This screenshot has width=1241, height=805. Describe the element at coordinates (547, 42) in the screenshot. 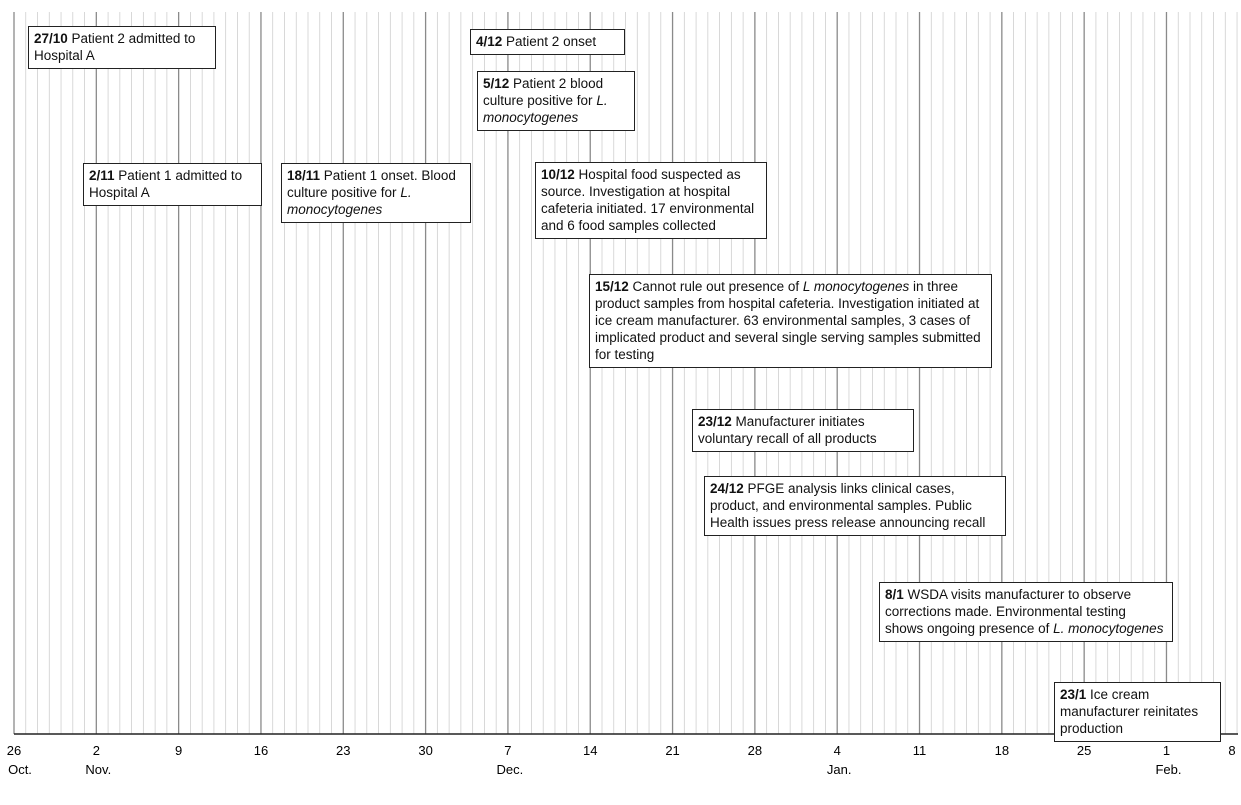

I see `event-4-12: 4/12 Patient 2 onset` at that location.